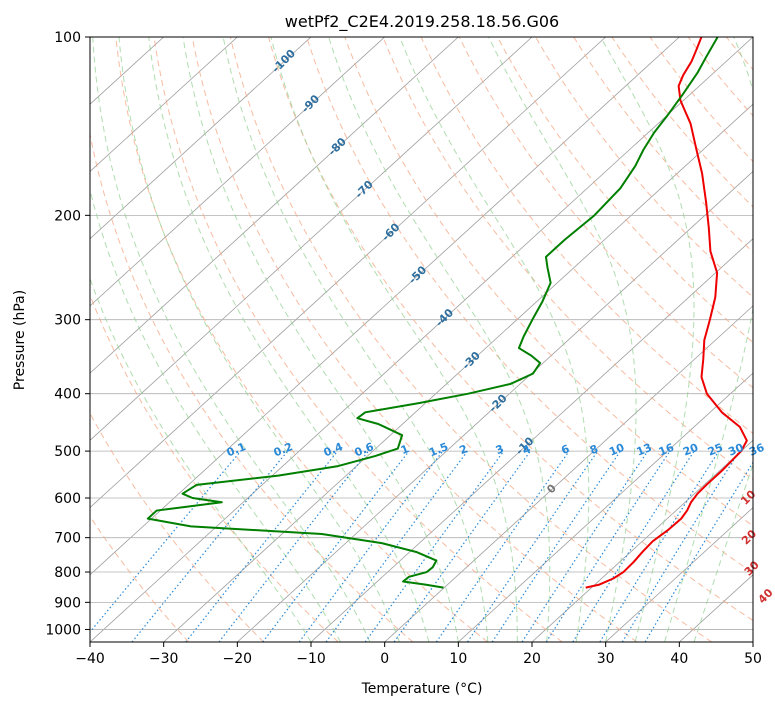  Describe the element at coordinates (67, 452) in the screenshot. I see `y-tick-label: 500` at that location.